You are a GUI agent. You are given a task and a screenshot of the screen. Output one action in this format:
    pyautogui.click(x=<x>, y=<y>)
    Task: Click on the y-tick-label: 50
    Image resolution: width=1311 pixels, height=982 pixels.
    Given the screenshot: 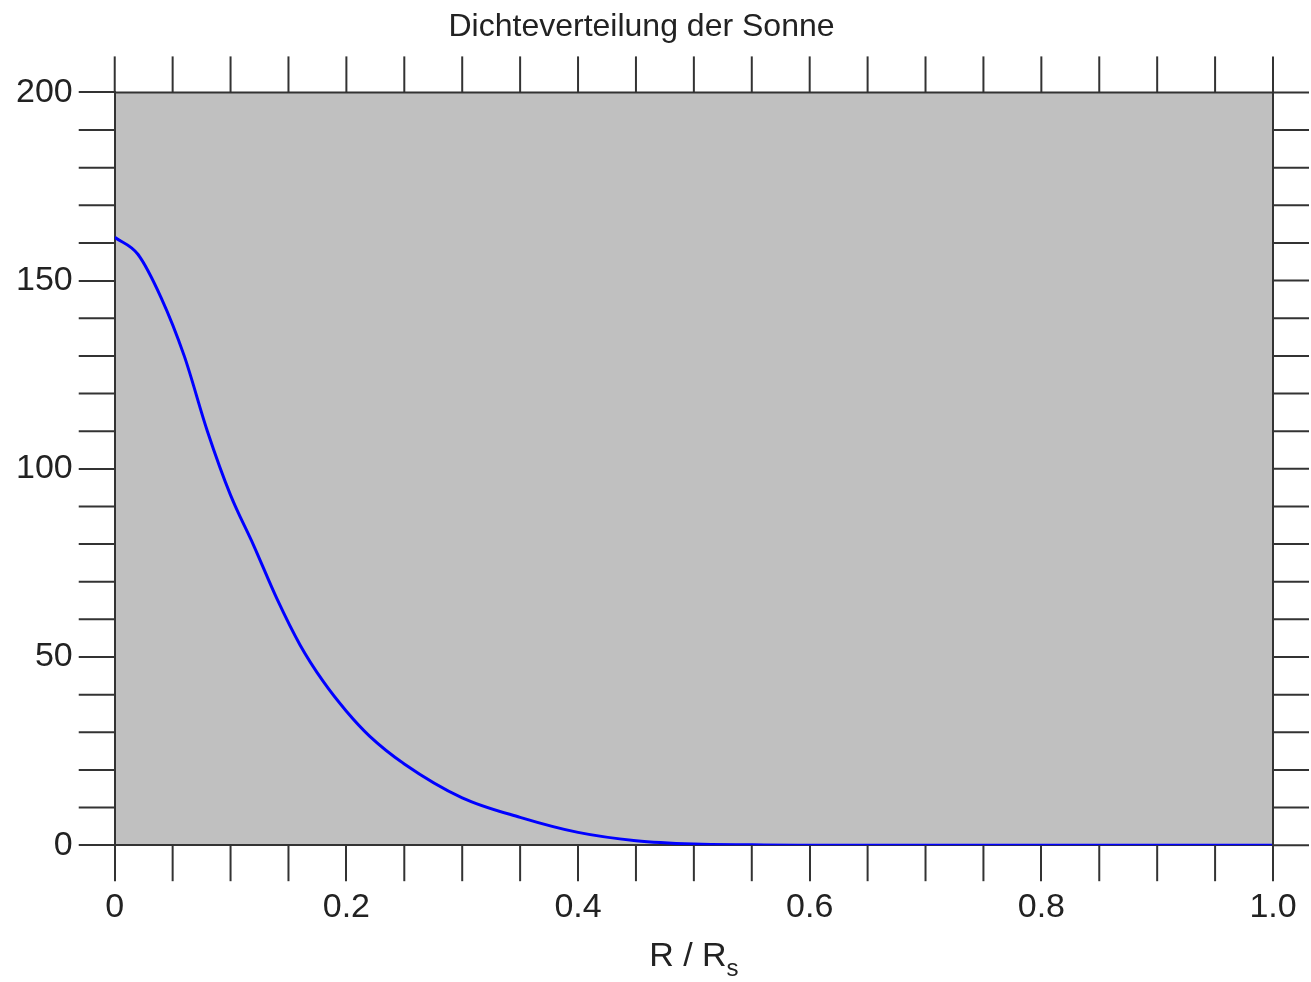 What is the action you would take?
    pyautogui.click(x=53, y=654)
    